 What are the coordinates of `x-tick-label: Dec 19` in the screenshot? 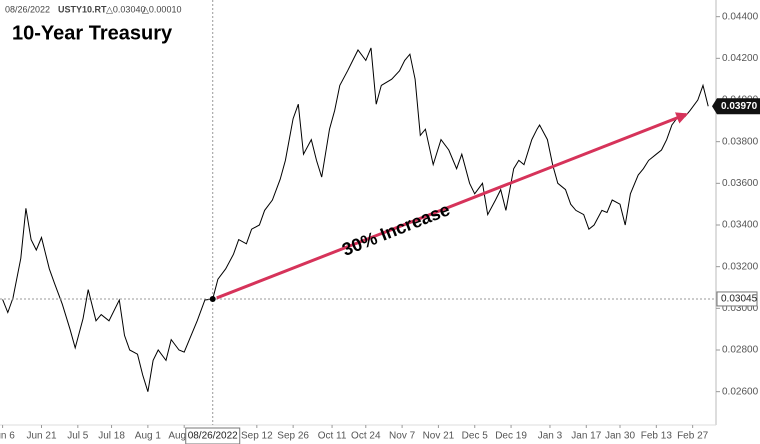 It's located at (511, 436).